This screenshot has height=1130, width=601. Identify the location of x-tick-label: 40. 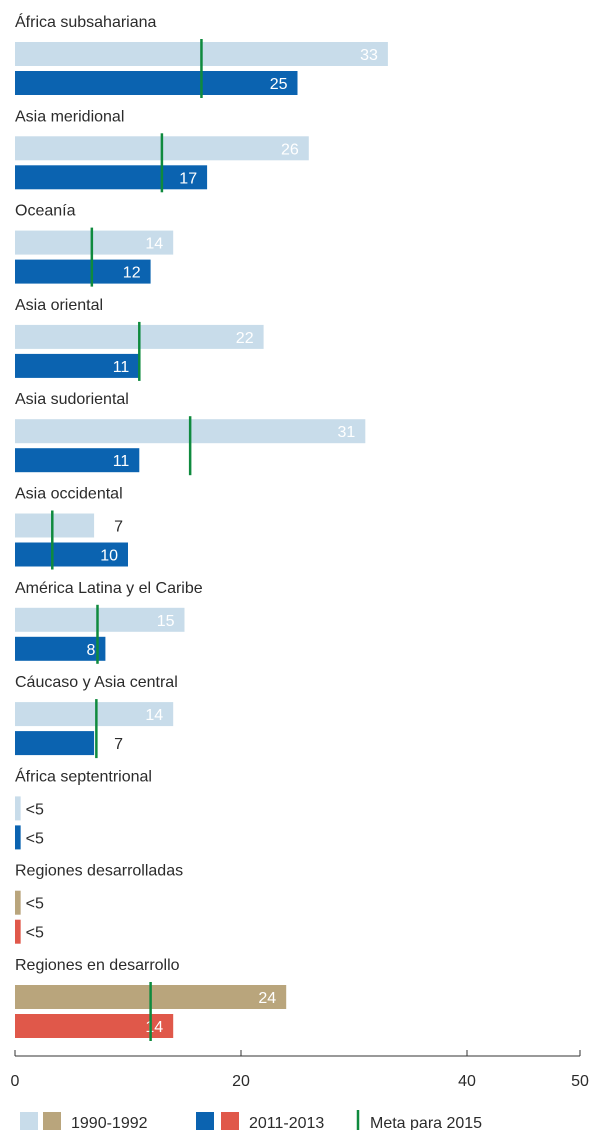
(467, 1081).